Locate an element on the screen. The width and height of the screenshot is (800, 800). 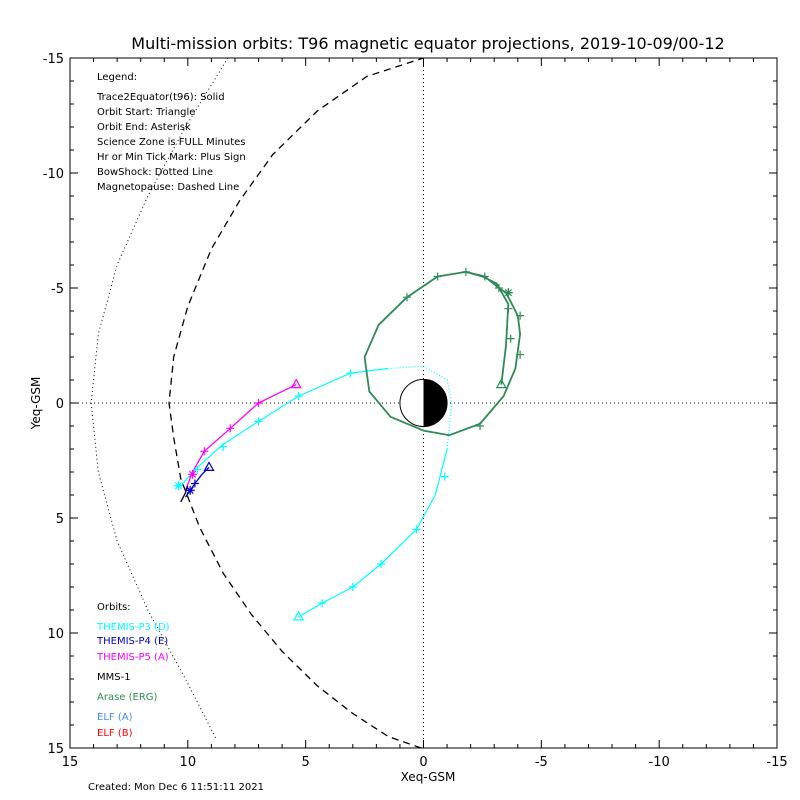
orbit-line-themis-p3-d is located at coordinates (373, 533).